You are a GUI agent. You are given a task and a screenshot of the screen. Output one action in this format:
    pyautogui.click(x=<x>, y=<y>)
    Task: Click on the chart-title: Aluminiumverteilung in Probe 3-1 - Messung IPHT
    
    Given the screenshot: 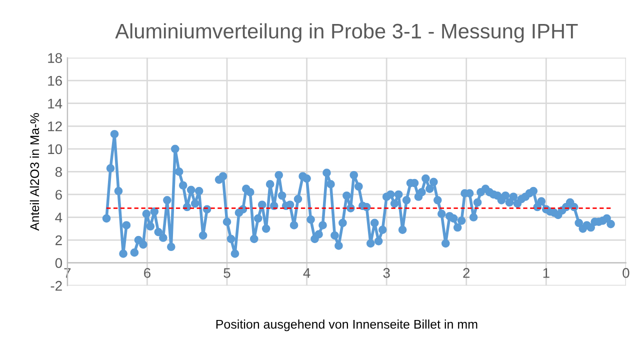 What is the action you would take?
    pyautogui.click(x=346, y=33)
    